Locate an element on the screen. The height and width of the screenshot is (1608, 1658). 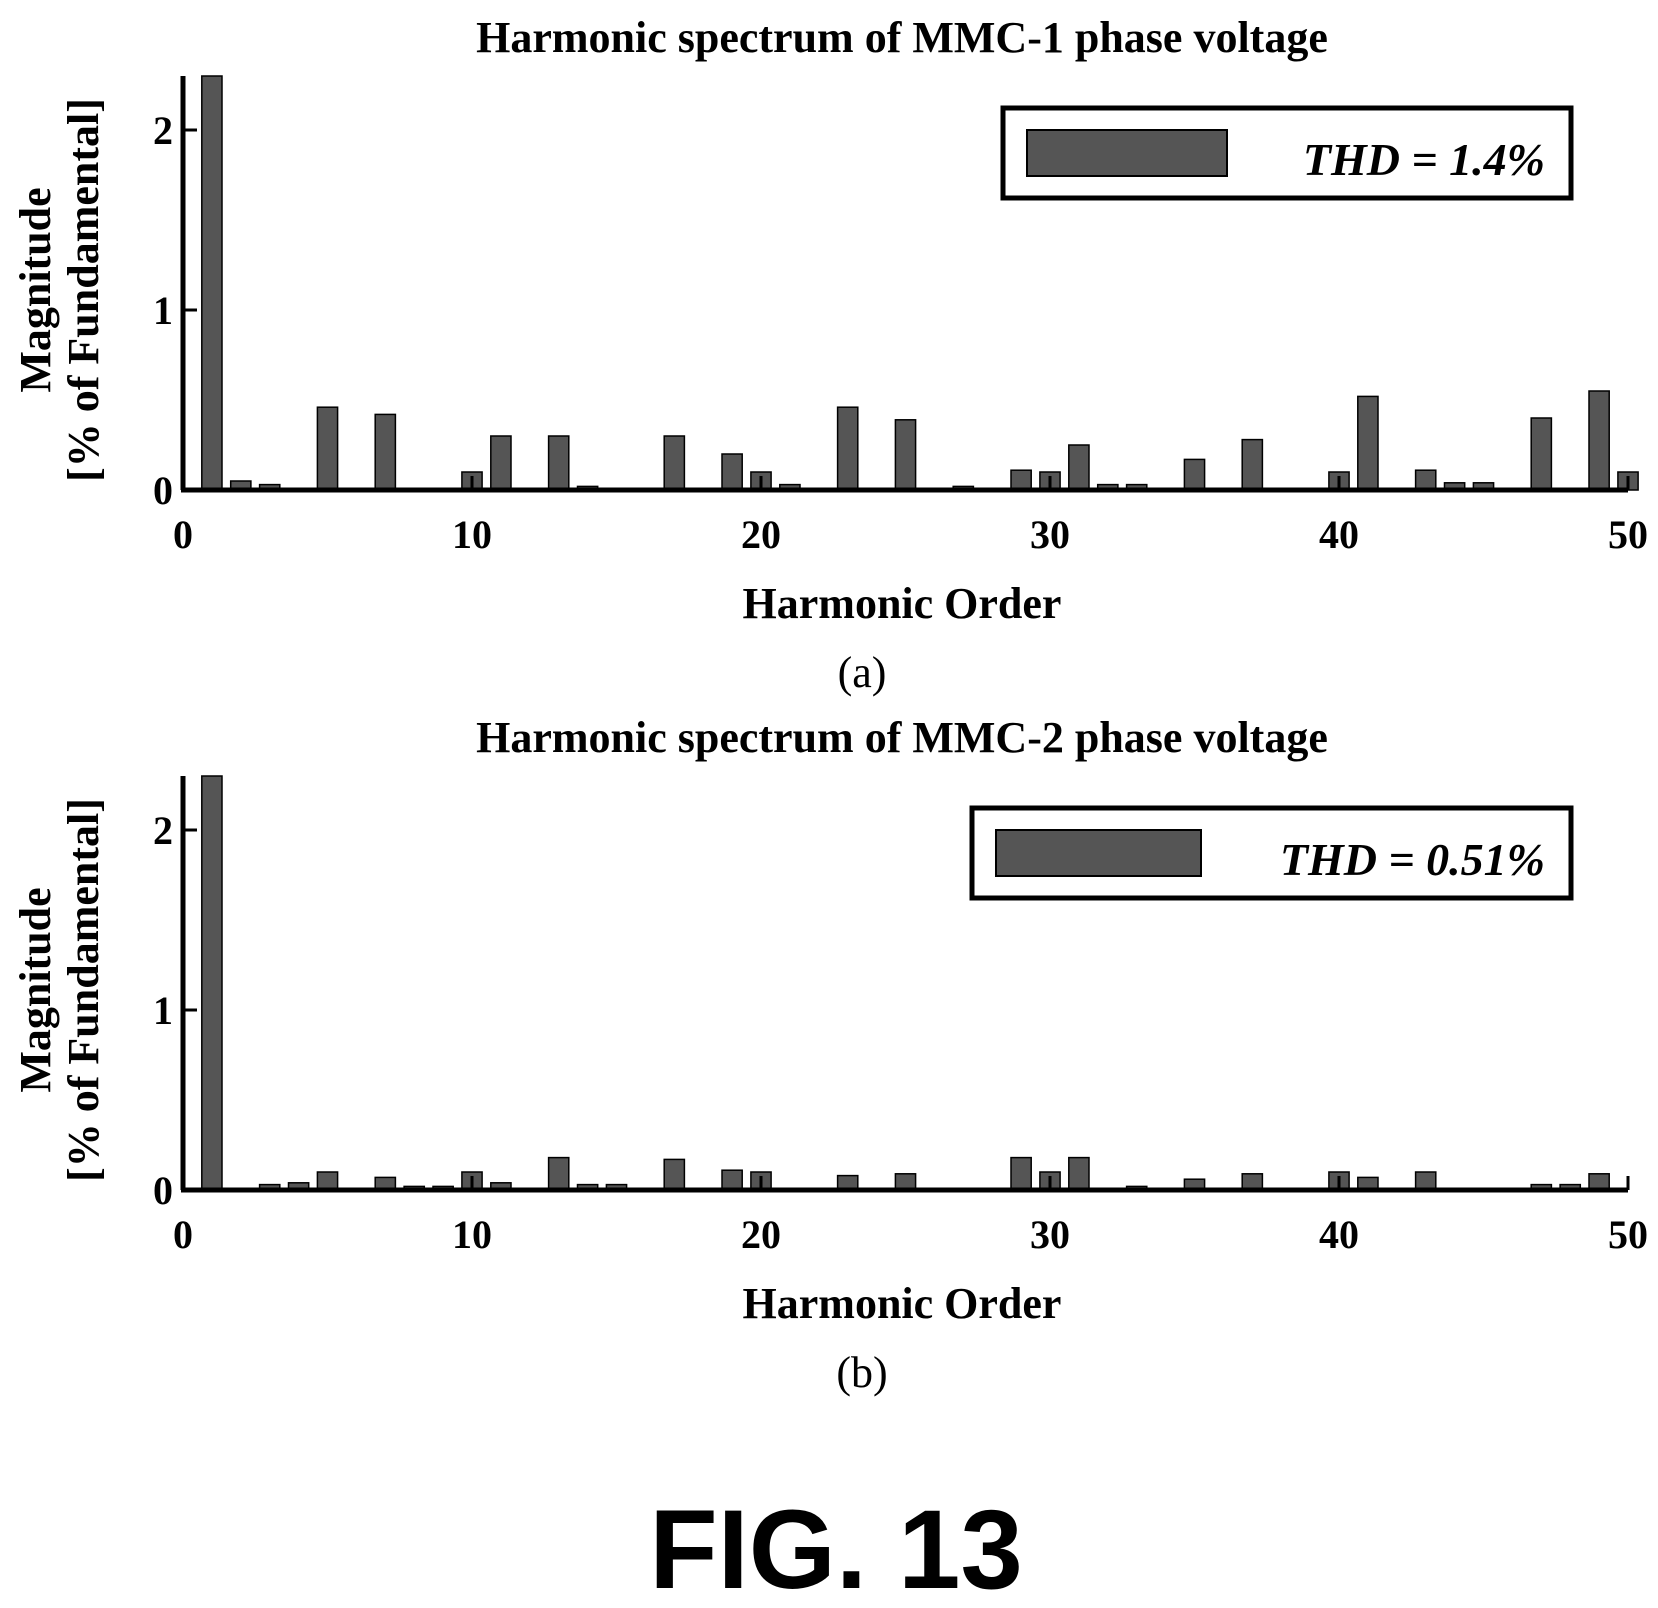
chart-b-title: Harmonic spectrum of MMC-2 phase voltage is located at coordinates (902, 737).